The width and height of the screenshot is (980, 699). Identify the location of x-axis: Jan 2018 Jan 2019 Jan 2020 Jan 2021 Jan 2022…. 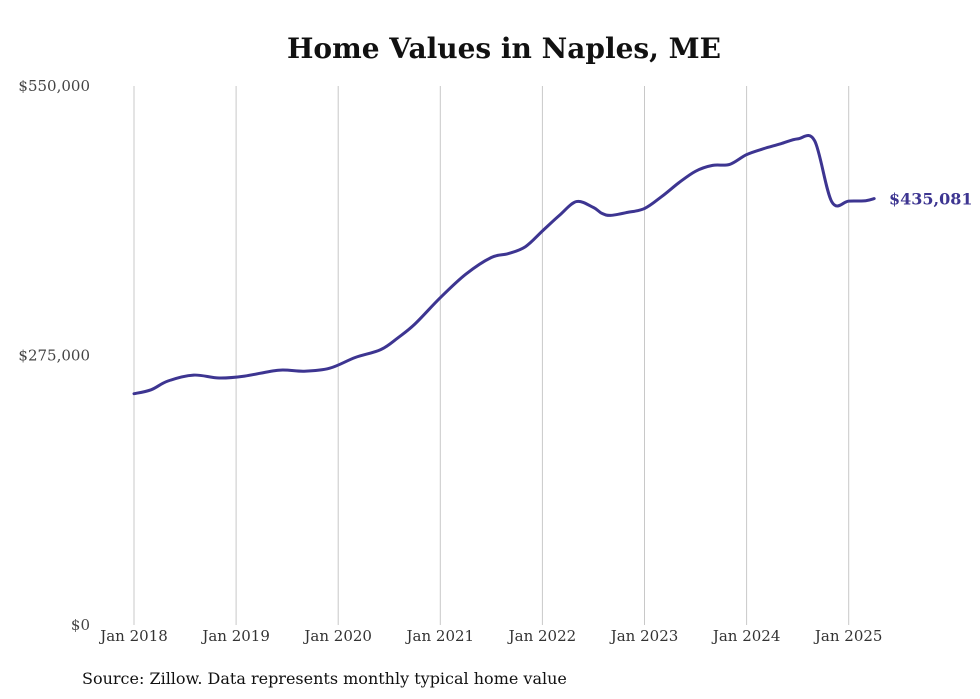
(490, 636).